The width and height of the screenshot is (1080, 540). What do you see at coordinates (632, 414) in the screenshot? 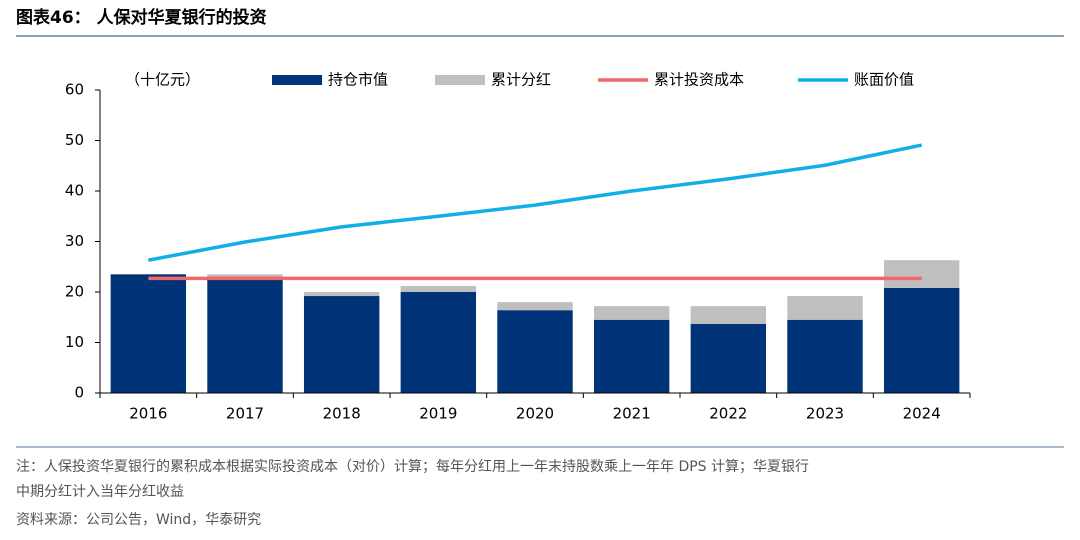
I see `x-tick-label: 2021` at bounding box center [632, 414].